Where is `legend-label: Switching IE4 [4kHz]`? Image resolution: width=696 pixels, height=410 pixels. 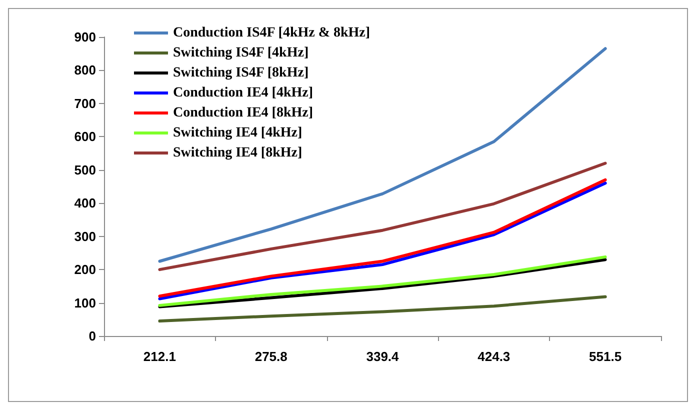 legend-label: Switching IE4 [4kHz] is located at coordinates (237, 133).